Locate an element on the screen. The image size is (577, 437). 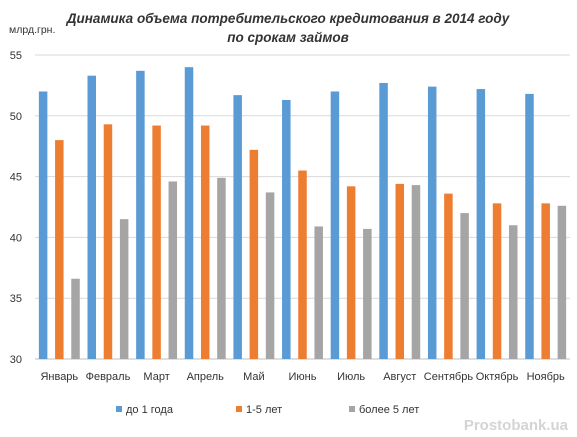
legend-label: более 5 лет is located at coordinates (389, 410).